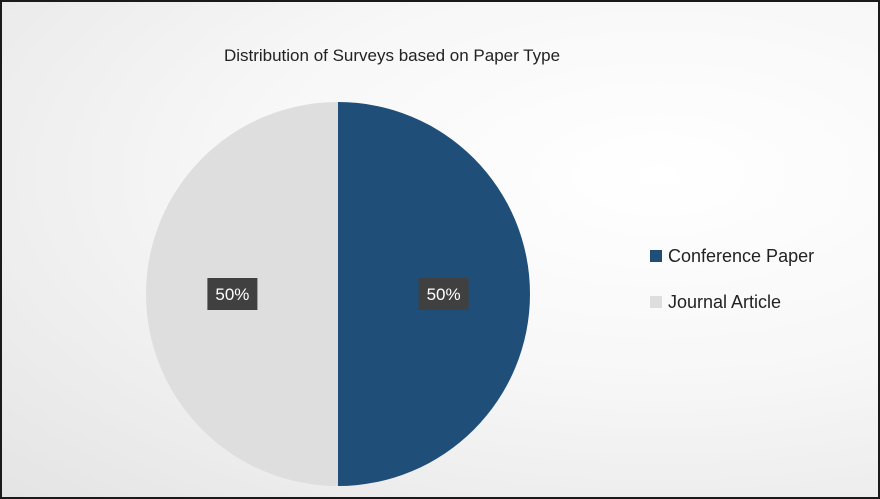 The height and width of the screenshot is (499, 880). Describe the element at coordinates (656, 256) in the screenshot. I see `legend-swatch-conference-paper` at that location.